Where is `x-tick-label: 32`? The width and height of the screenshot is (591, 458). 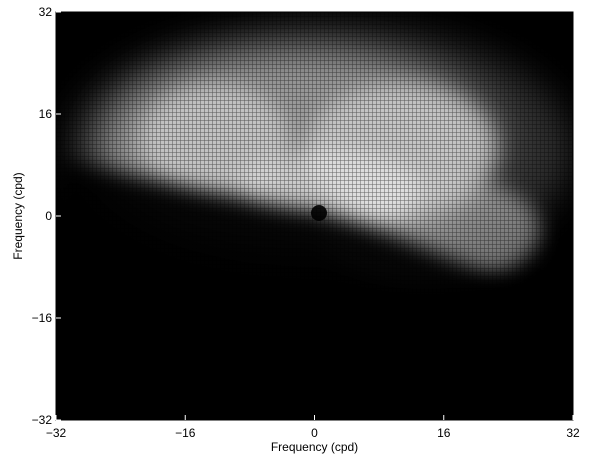
x-tick-label: 32 is located at coordinates (573, 433).